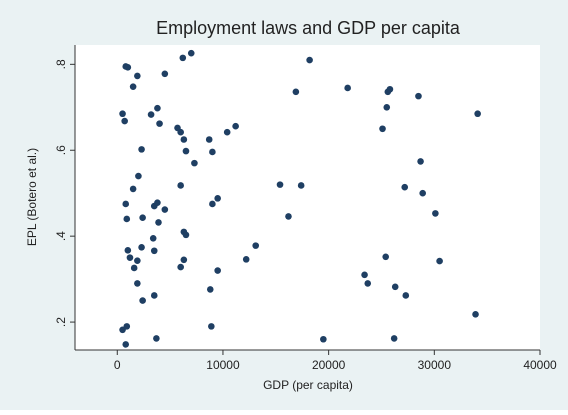  I want to click on x-axis-label: GDP (per capita), so click(308, 385).